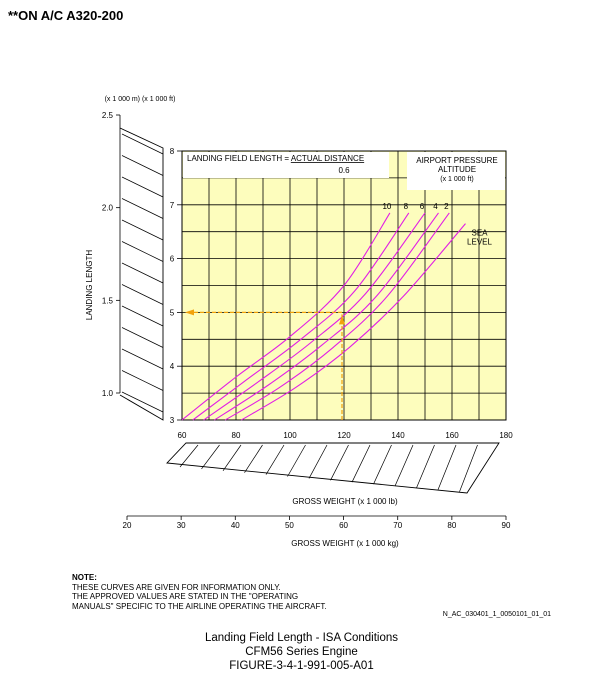 This screenshot has height=681, width=603. I want to click on x-axis-label-lb: GROSS WEIGHT (x 1 000 lb), so click(345, 501).